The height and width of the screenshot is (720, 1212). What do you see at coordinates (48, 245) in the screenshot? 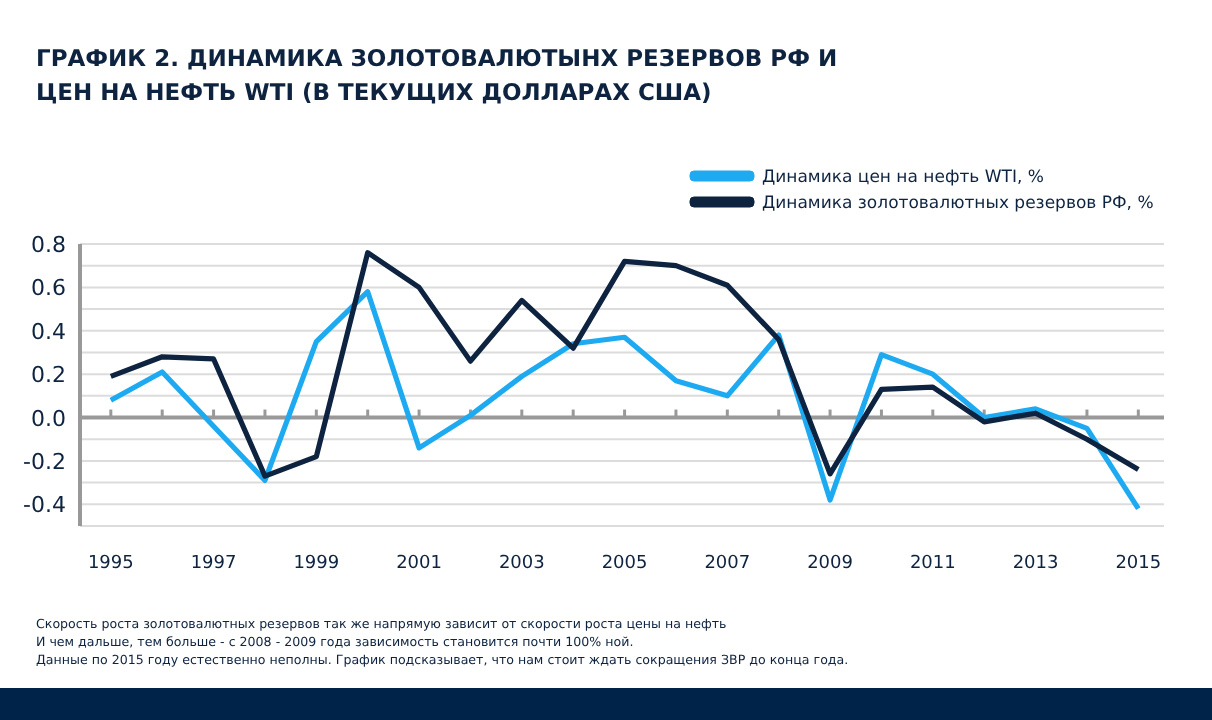
I see `y-tick-label: 0.8` at bounding box center [48, 245].